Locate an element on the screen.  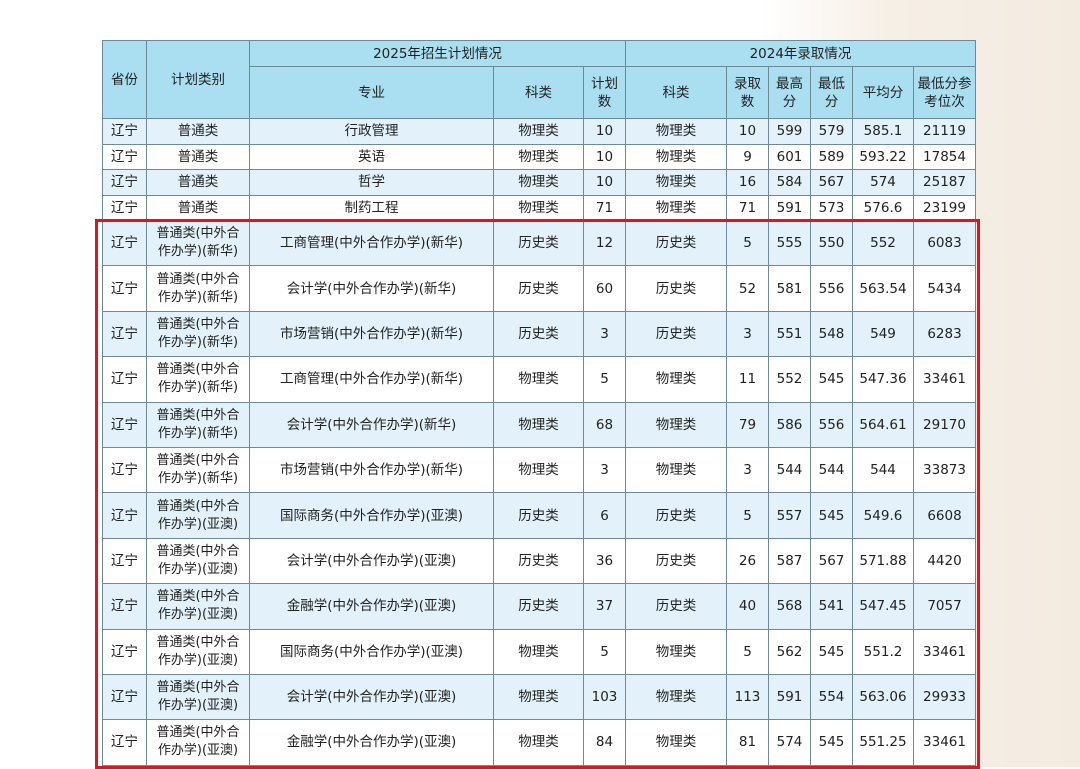
cell-avg-score: 549 is located at coordinates (883, 334).